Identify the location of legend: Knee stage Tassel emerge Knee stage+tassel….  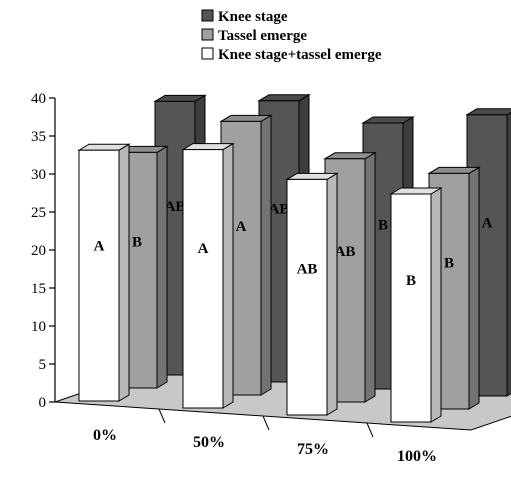
(291, 36).